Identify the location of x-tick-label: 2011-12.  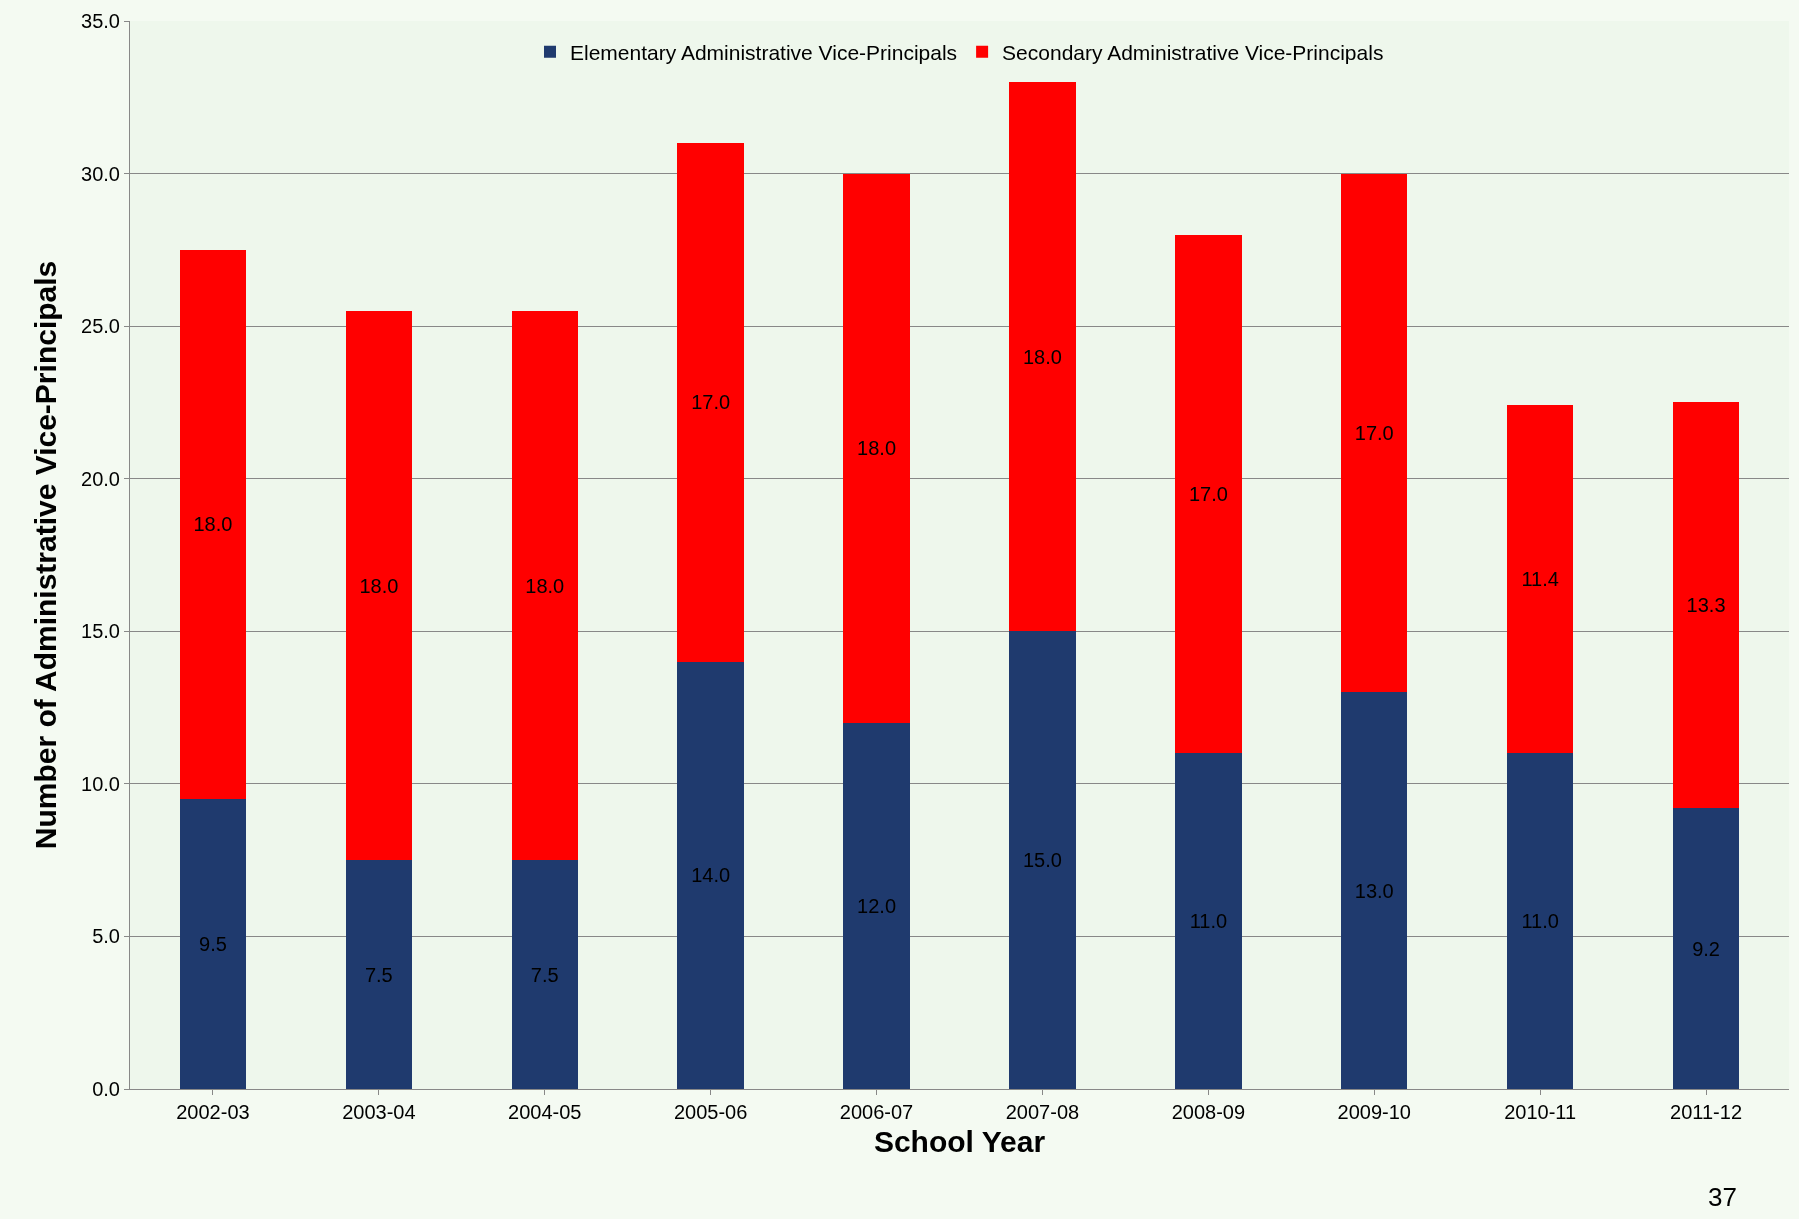
(1706, 1112).